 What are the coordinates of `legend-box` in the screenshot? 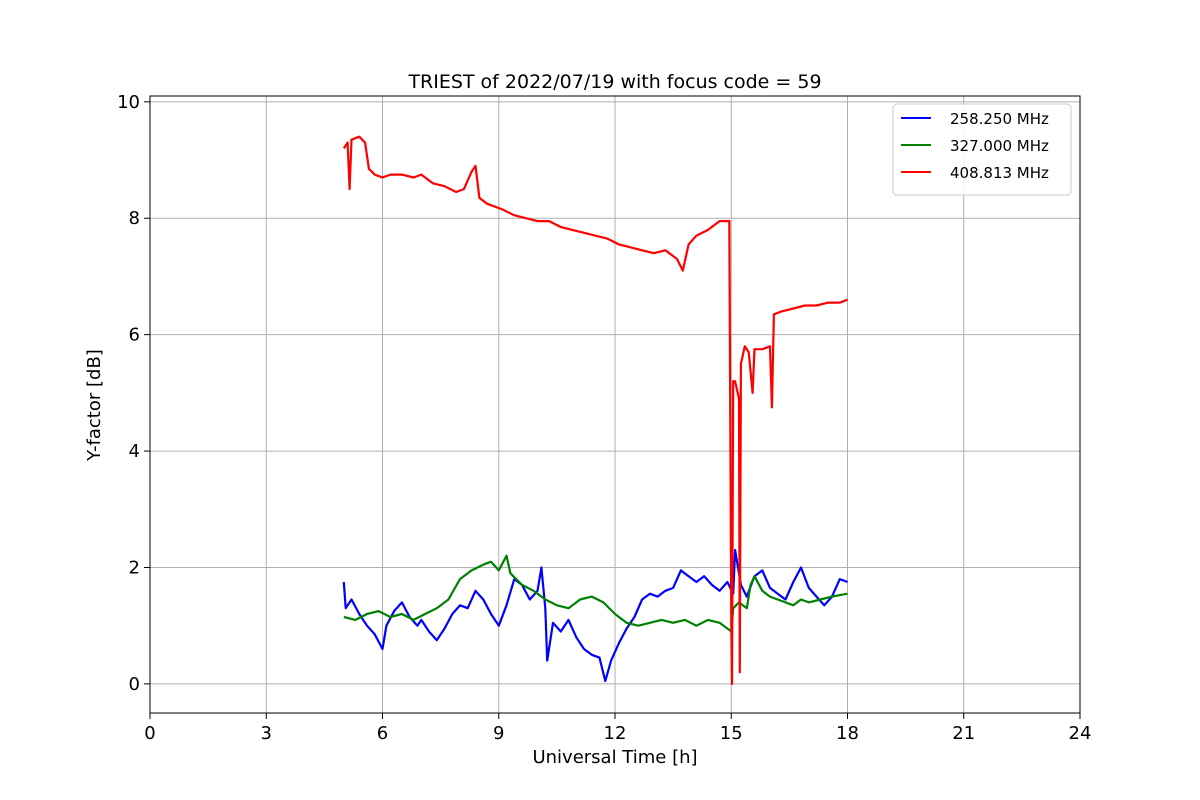 It's located at (982, 149).